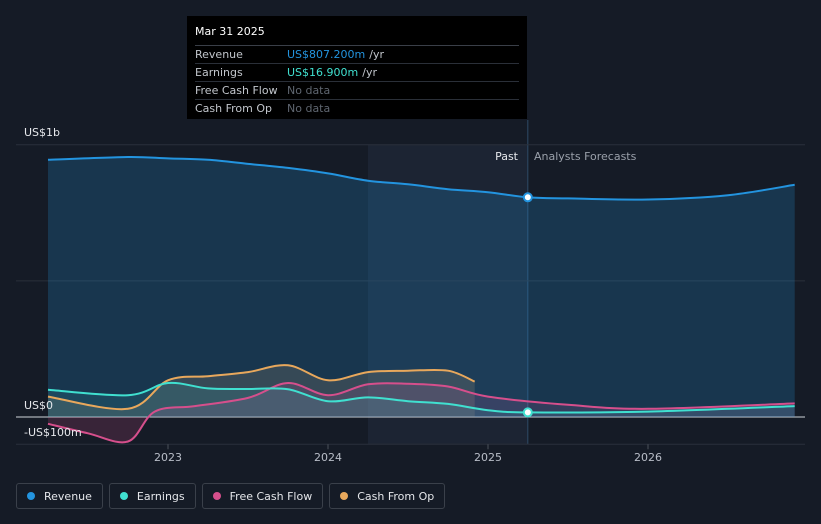 This screenshot has height=524, width=821. What do you see at coordinates (53, 432) in the screenshot?
I see `y-axis-label-bottom: -US$100m` at bounding box center [53, 432].